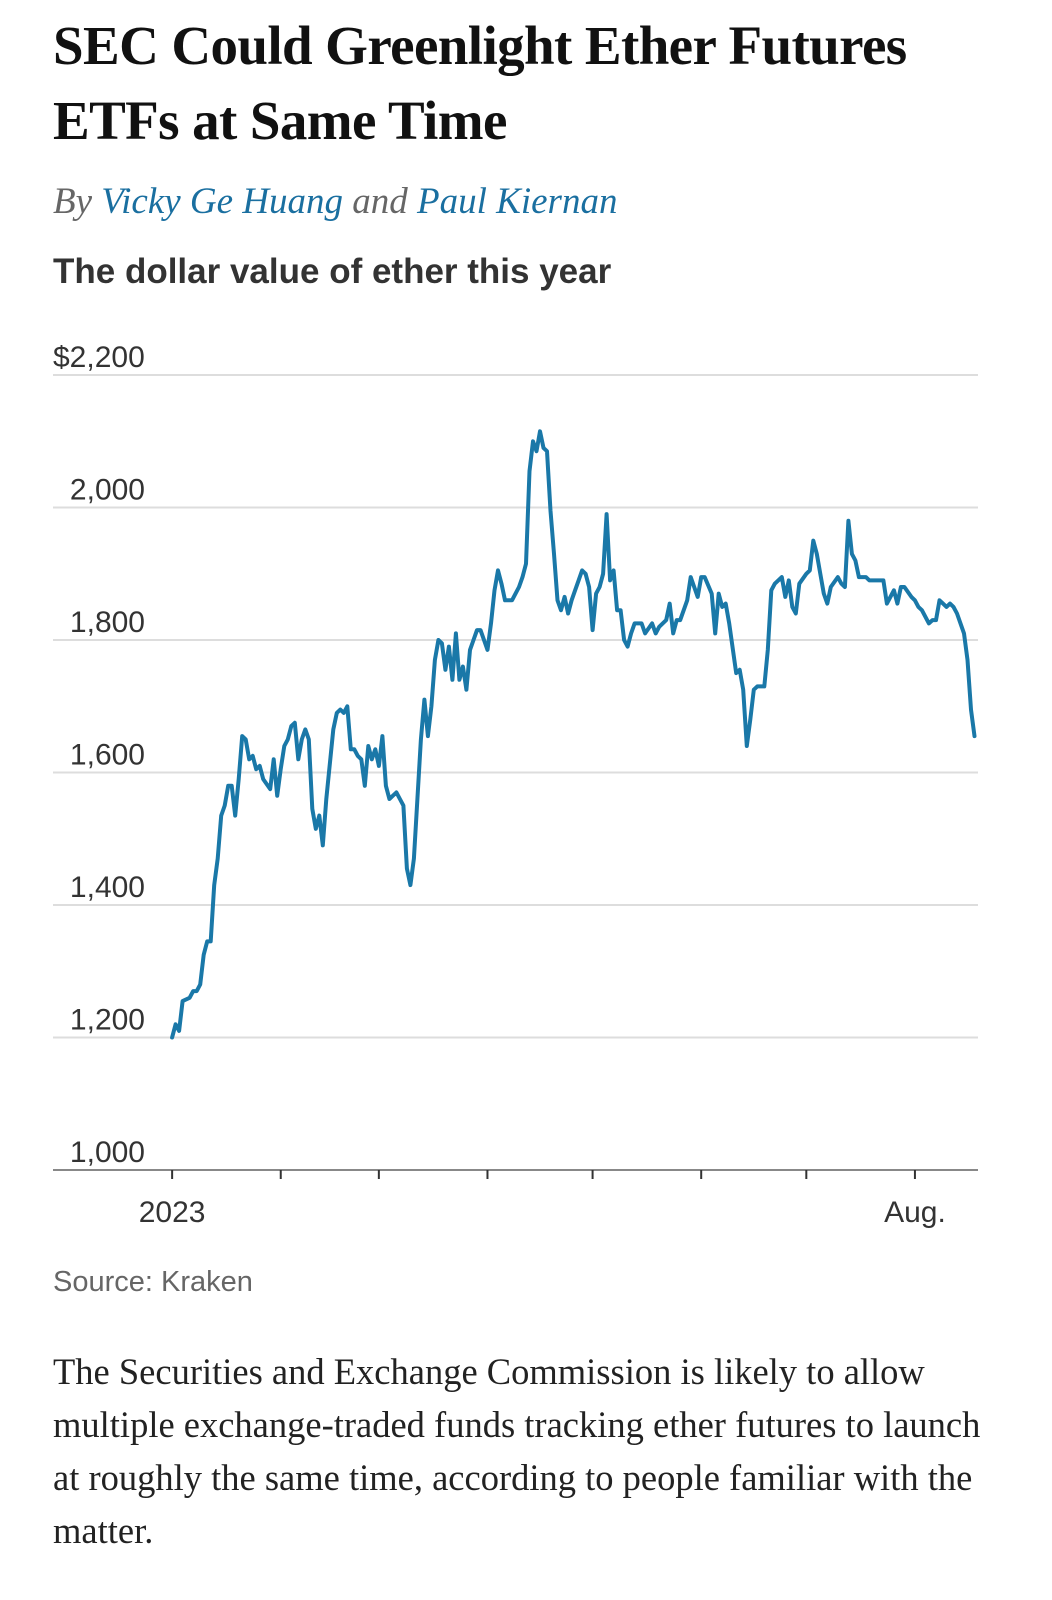 The height and width of the screenshot is (1600, 1052). What do you see at coordinates (332, 271) in the screenshot?
I see `chart-title: The dollar value of ether this year` at bounding box center [332, 271].